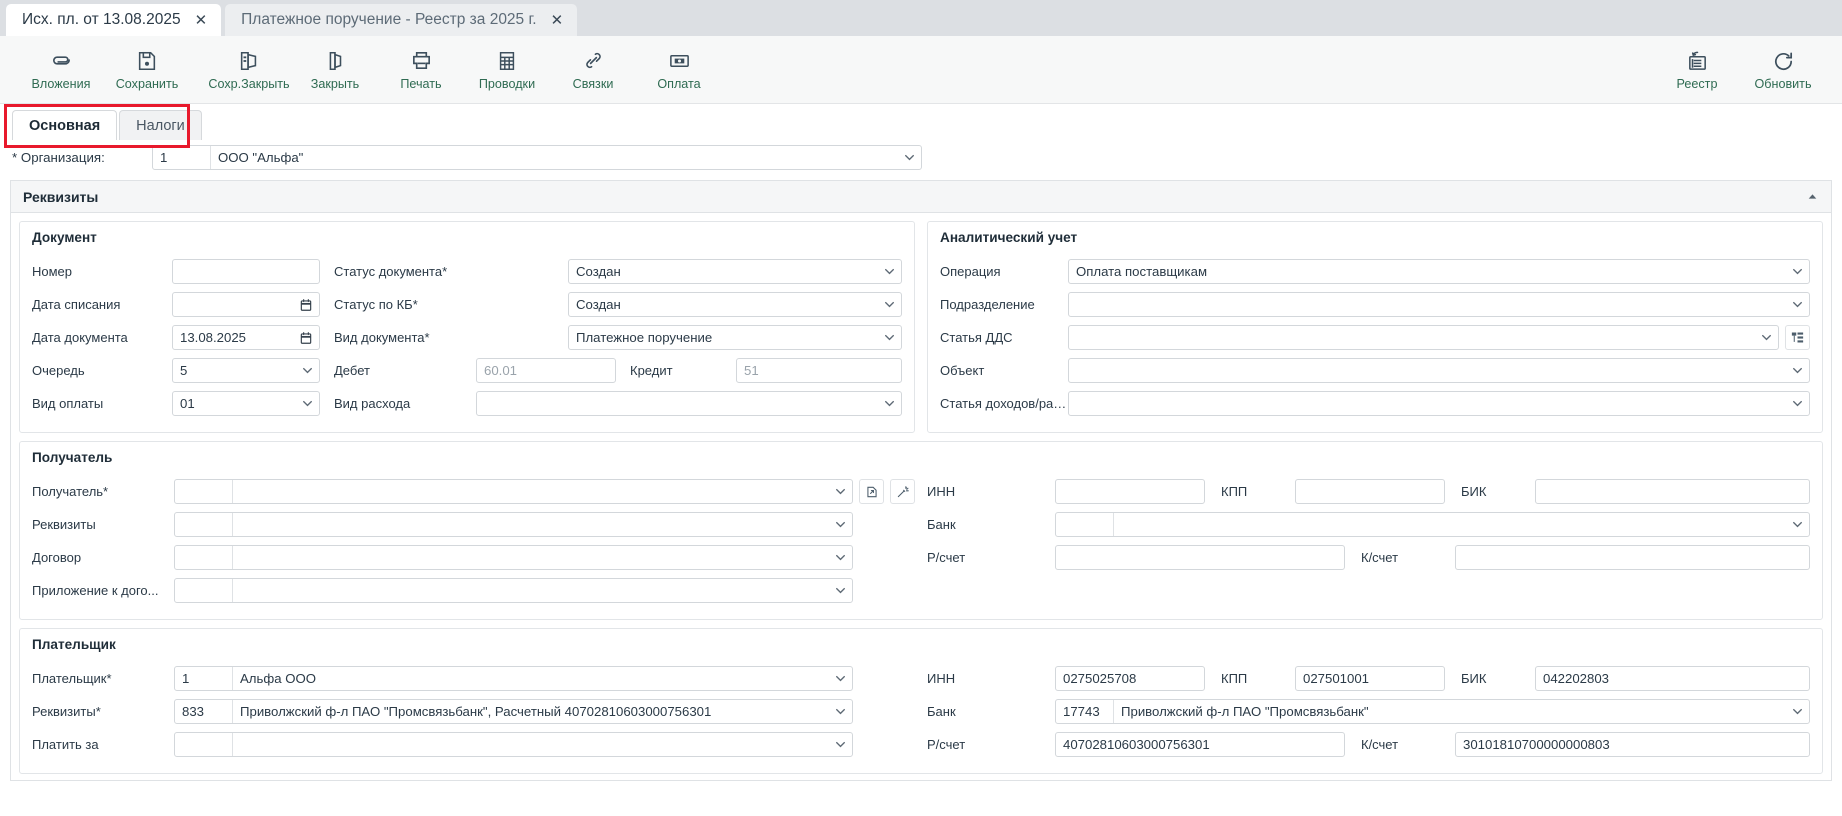  What do you see at coordinates (513, 524) in the screenshot?
I see `recipient-rekvizity-combo` at bounding box center [513, 524].